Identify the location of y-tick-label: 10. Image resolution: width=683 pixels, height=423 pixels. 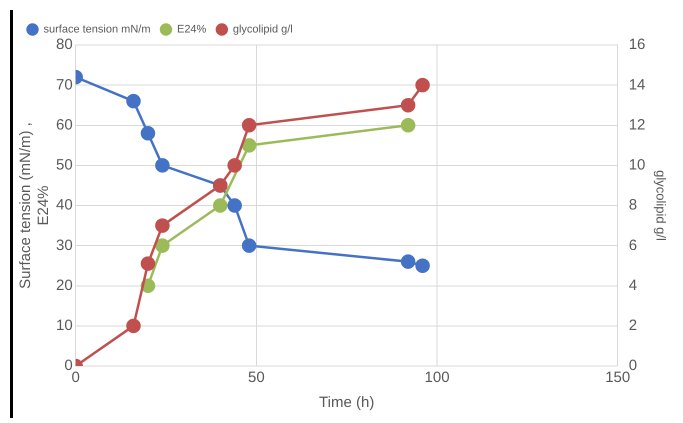
(64, 325).